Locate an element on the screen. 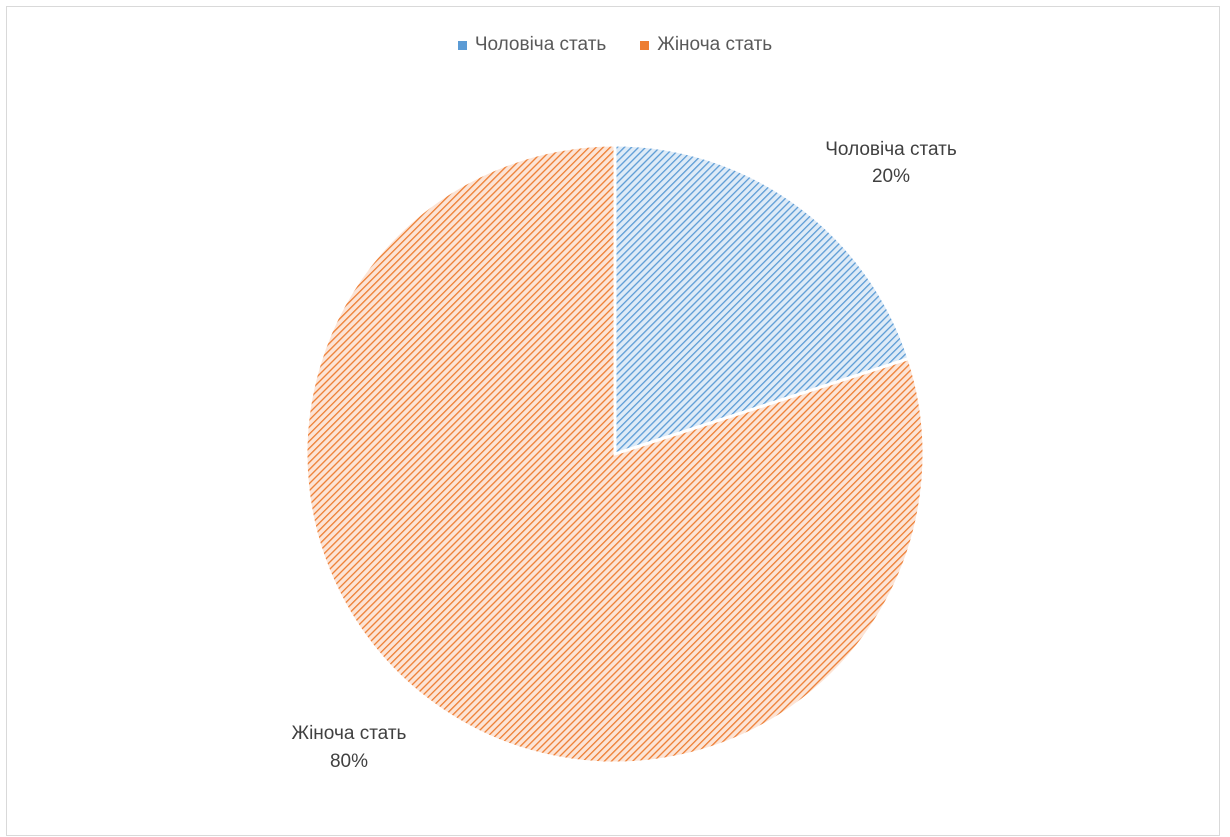  legend: Чоловіча стать Жіноча стать is located at coordinates (615, 45).